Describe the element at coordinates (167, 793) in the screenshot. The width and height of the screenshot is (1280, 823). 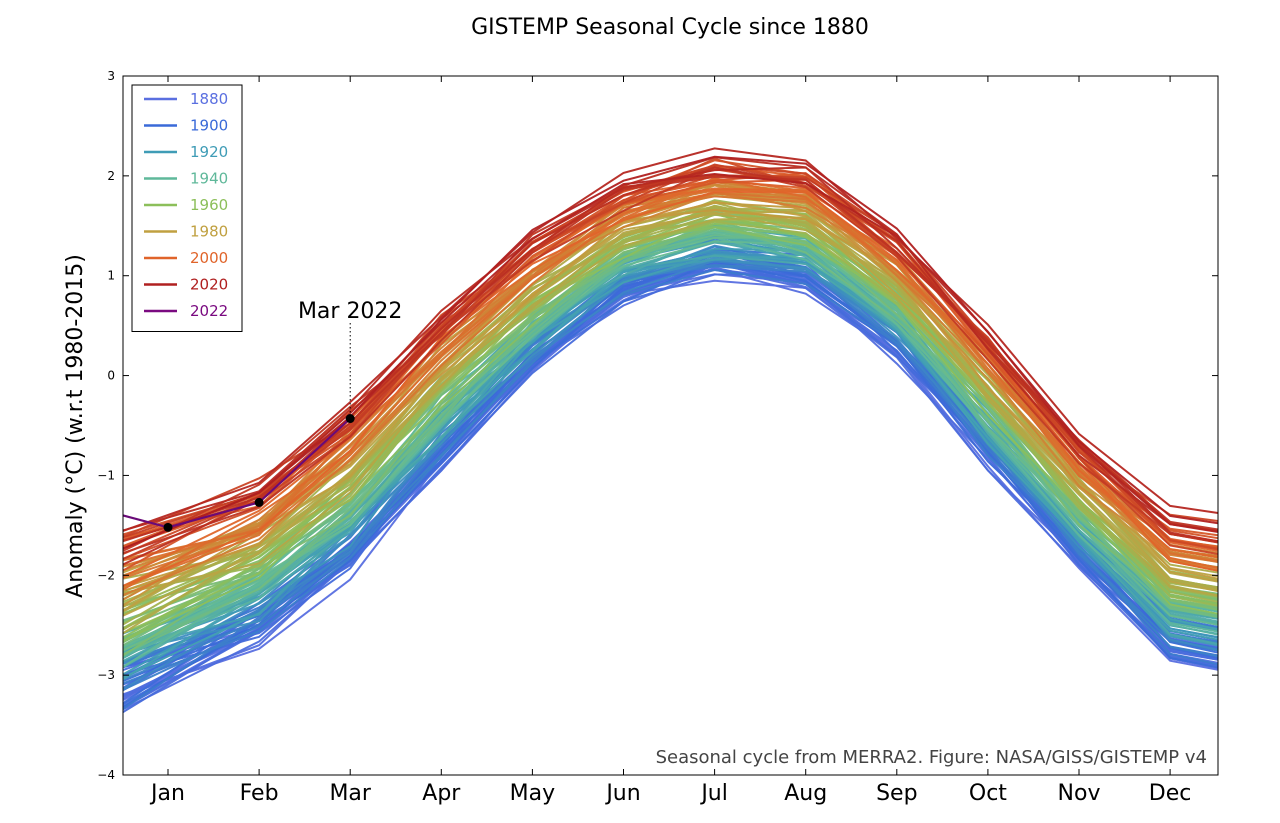
I see `x-tick-label: Jan` at that location.